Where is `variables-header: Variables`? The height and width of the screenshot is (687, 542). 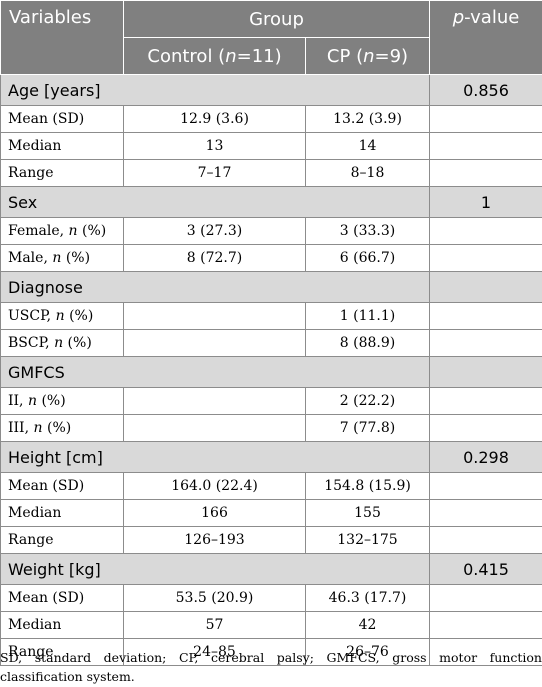
variables-header: Variables is located at coordinates (62, 37).